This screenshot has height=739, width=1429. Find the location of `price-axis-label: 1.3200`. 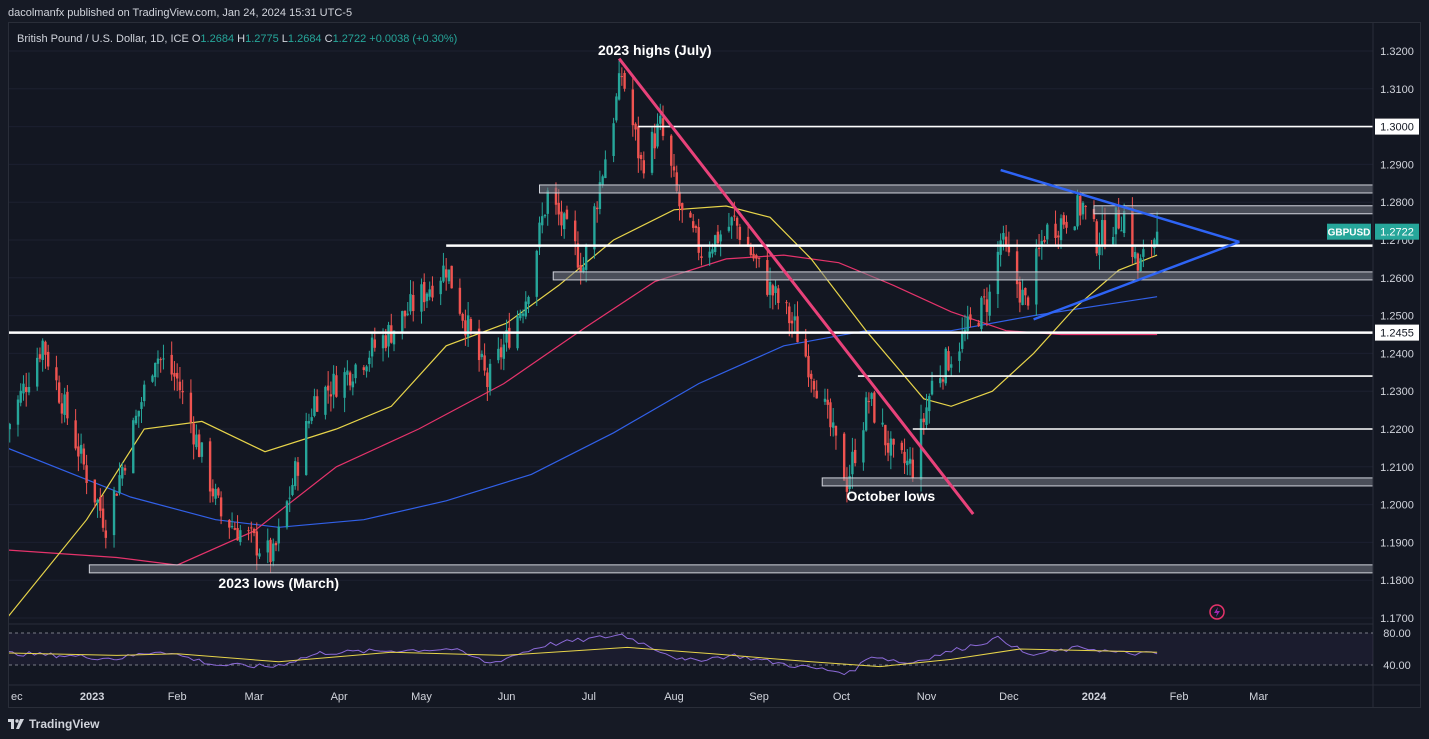

price-axis-label: 1.3200 is located at coordinates (1397, 52).